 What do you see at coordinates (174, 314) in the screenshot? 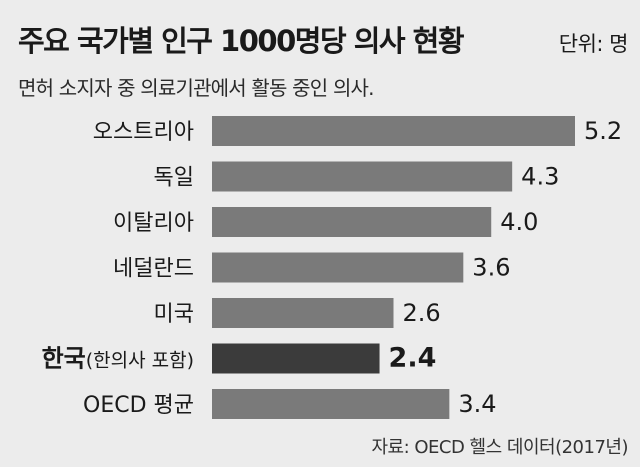
I see `category-label: 미국` at bounding box center [174, 314].